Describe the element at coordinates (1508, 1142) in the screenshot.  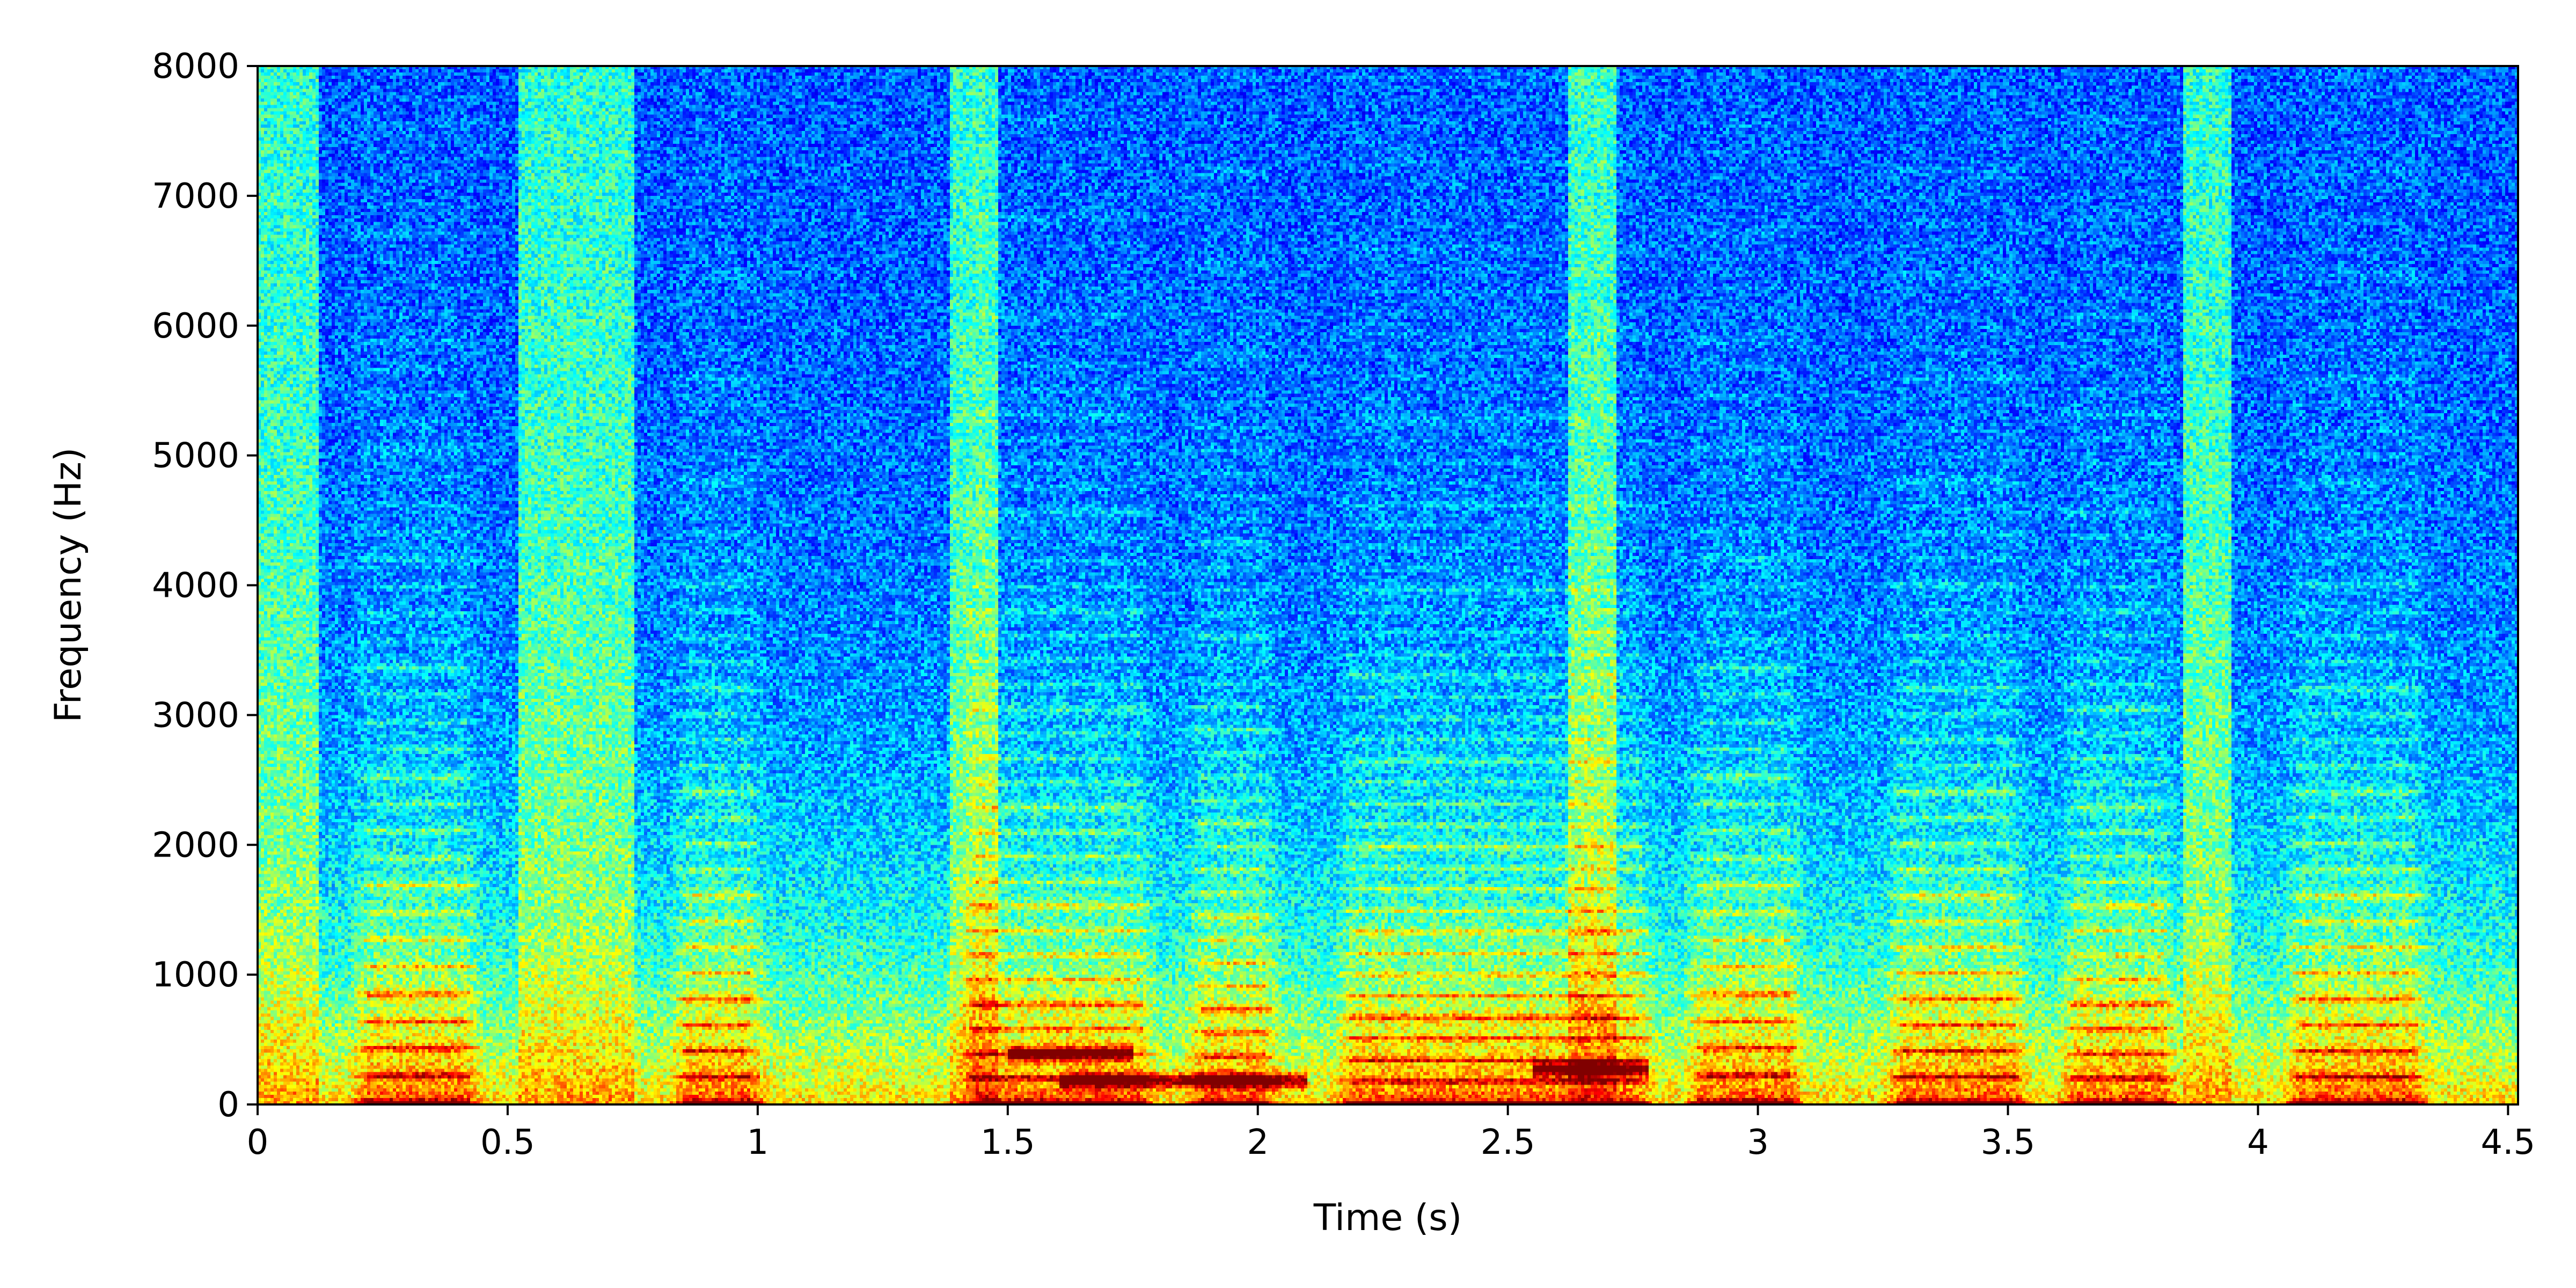
I see `x-tick-label: 2.5` at that location.